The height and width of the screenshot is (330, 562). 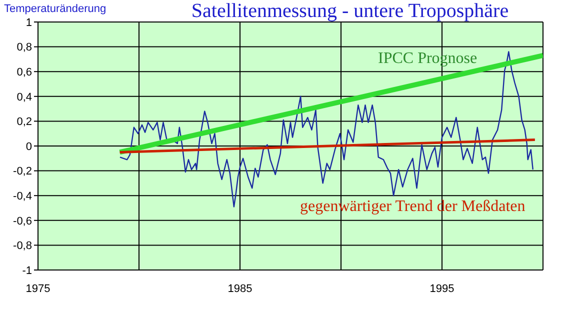 What do you see at coordinates (24, 48) in the screenshot?
I see `y-tick-label: 0,8` at bounding box center [24, 48].